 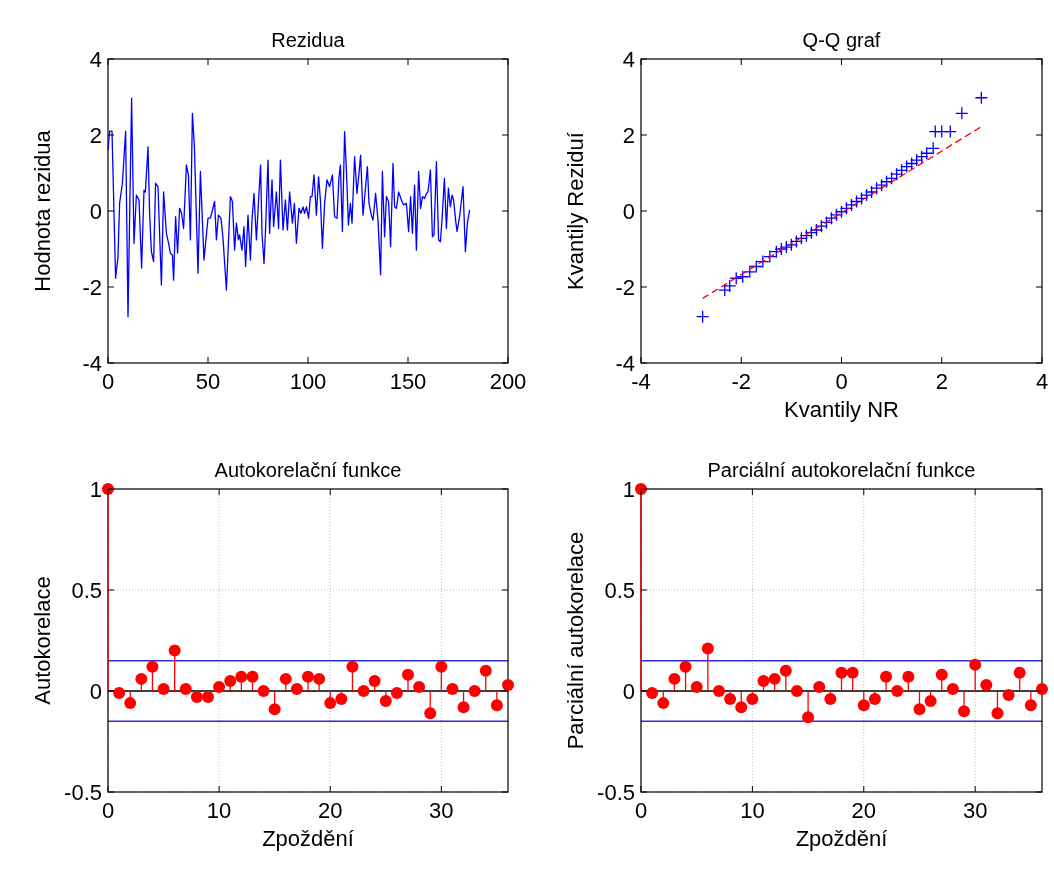 I want to click on chart-title: Rezidua, so click(x=308, y=40).